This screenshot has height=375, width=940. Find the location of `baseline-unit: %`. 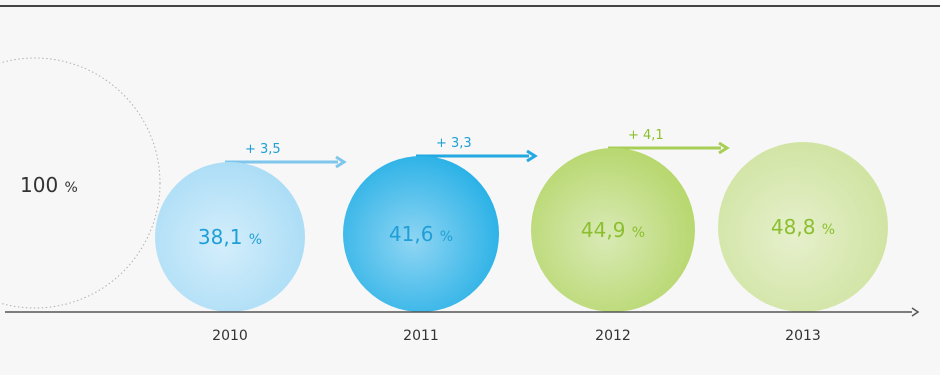

baseline-unit: % is located at coordinates (71, 188).